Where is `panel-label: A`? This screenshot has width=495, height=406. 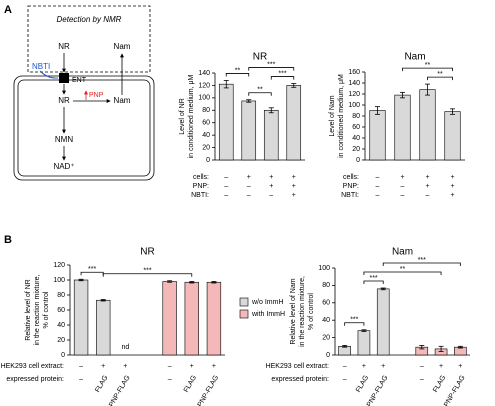
panel-label: A is located at coordinates (8, 10).